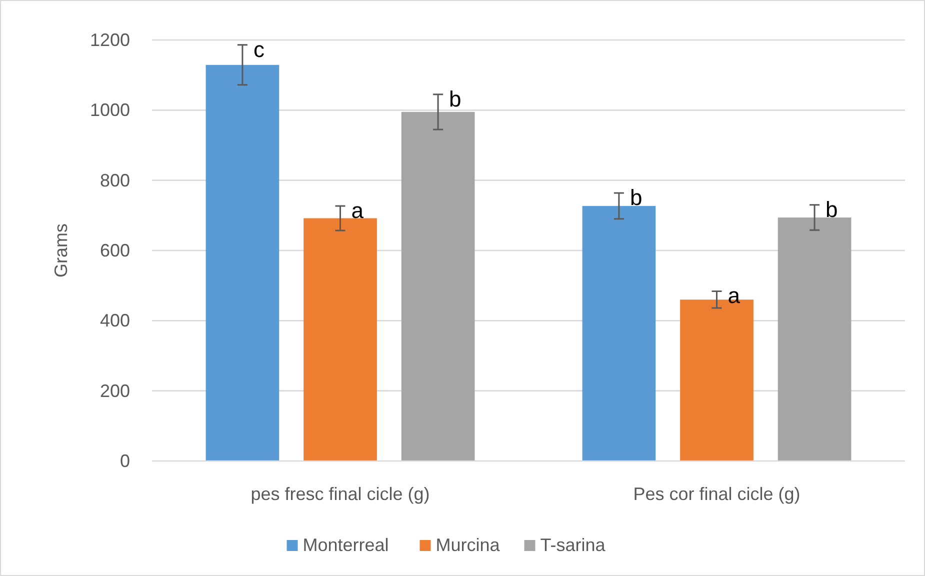 The width and height of the screenshot is (925, 576). I want to click on y-tick-label: 1000, so click(110, 110).